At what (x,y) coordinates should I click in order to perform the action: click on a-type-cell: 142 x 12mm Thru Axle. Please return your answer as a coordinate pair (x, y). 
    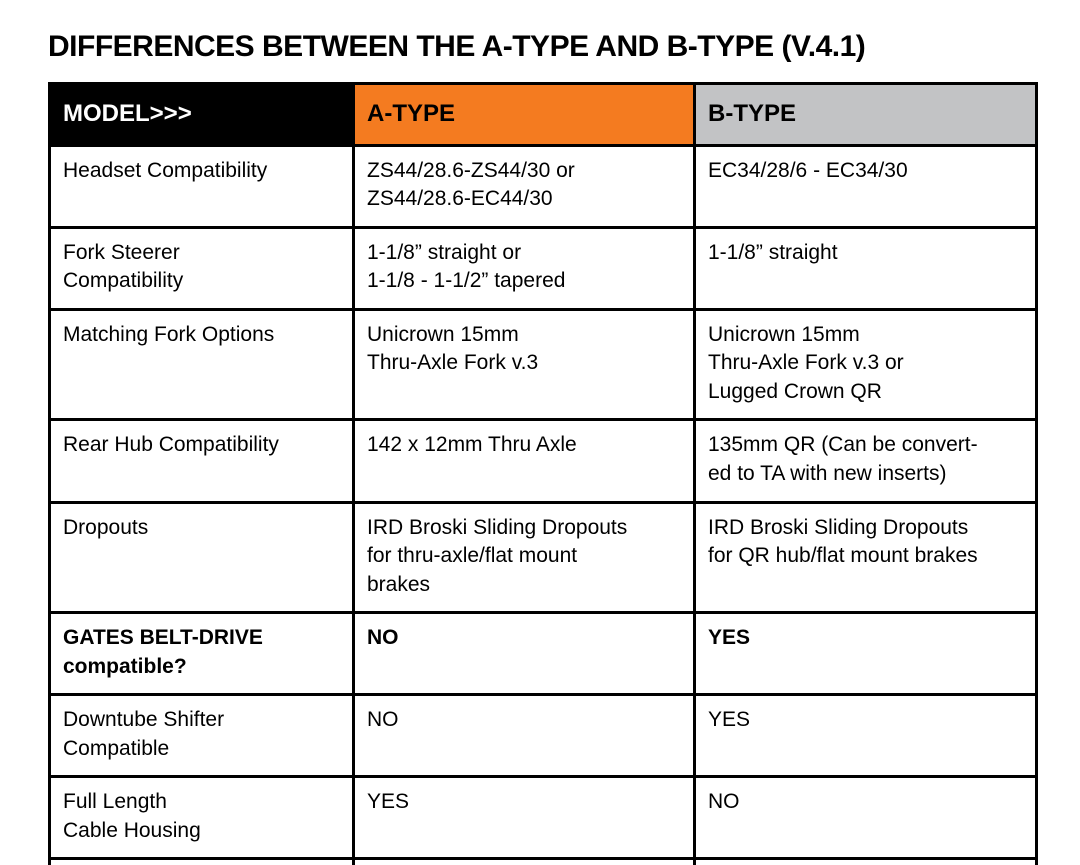
    Looking at the image, I should click on (524, 461).